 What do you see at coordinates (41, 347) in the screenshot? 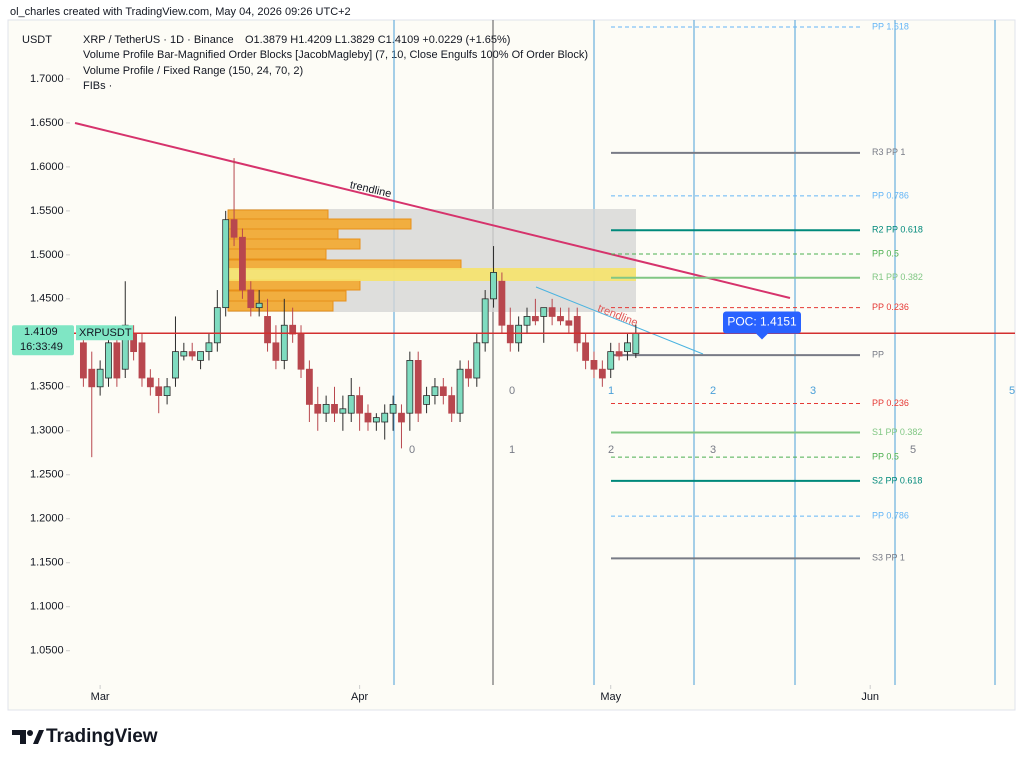
I see `price-tag-countdown: 16:33:49` at bounding box center [41, 347].